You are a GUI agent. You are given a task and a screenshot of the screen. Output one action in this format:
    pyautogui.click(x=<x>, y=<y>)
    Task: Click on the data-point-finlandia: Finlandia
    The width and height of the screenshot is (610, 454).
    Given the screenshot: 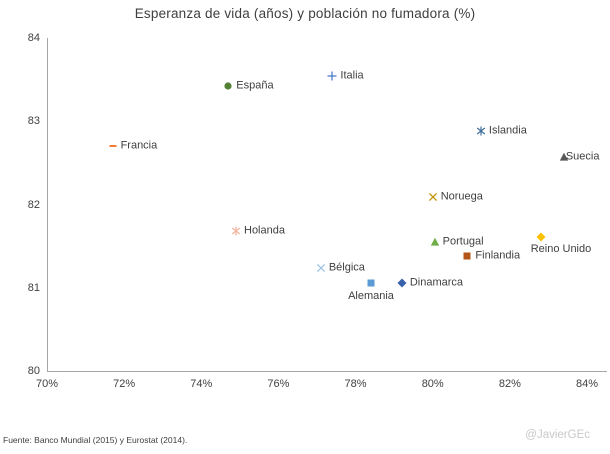 What is the action you would take?
    pyautogui.click(x=491, y=256)
    